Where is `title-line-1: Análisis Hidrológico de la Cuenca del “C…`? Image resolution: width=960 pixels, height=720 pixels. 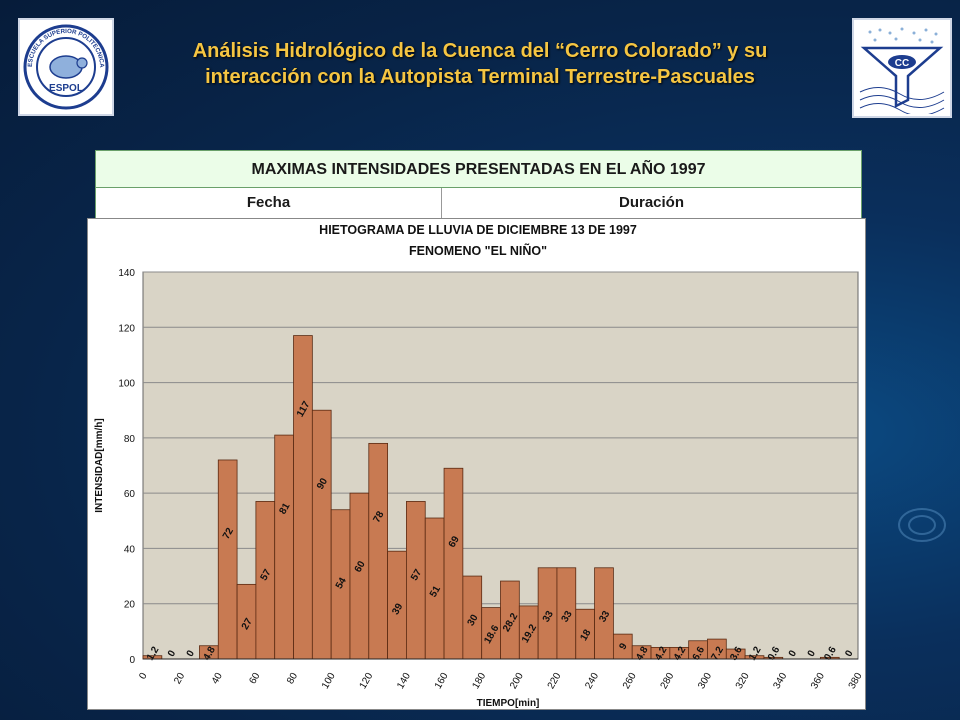
title-line-1: Análisis Hidrológico de la Cuenca del “C… is located at coordinates (480, 51).